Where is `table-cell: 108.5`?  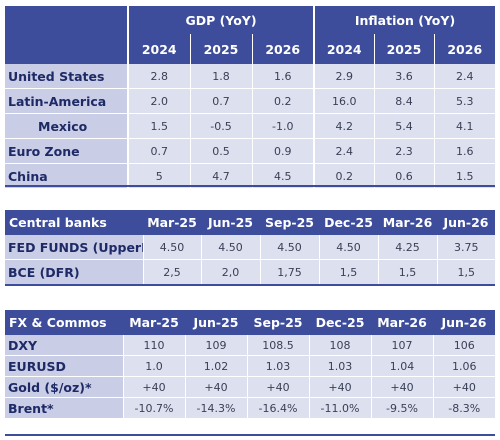 table-cell: 108.5 is located at coordinates (277, 345).